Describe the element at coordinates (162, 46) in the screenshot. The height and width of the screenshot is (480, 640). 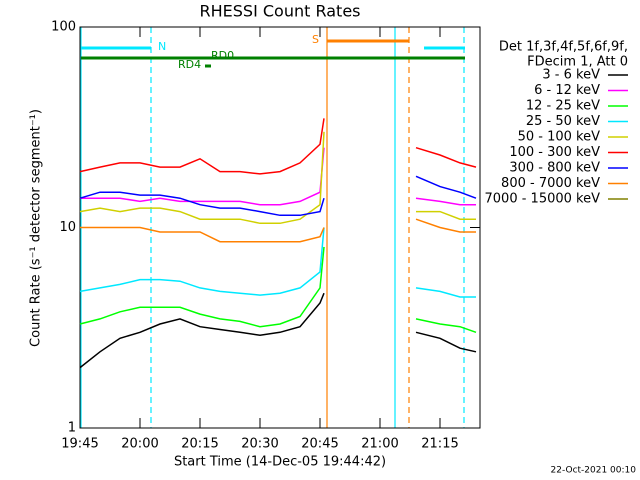
I see `flag-label: N` at that location.